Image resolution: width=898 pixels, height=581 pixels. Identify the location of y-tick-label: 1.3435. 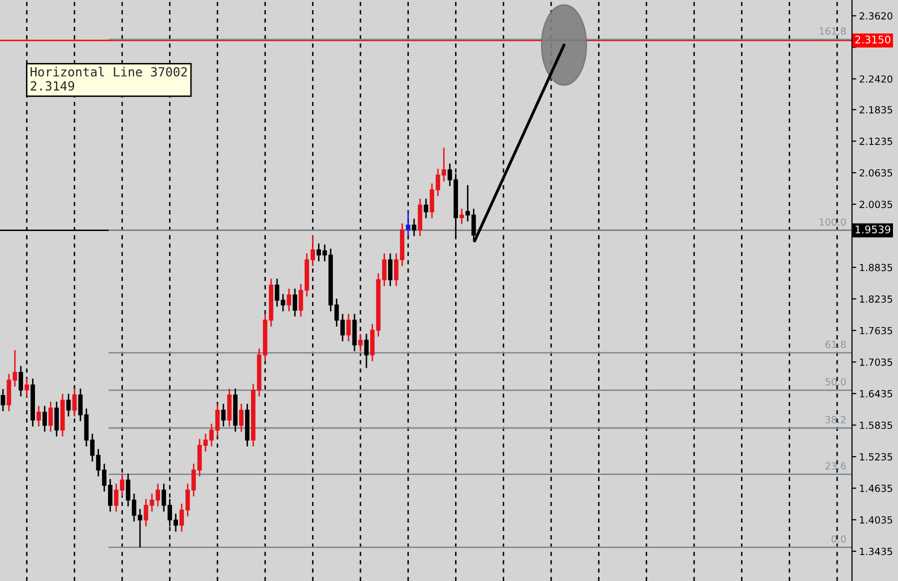
(876, 552).